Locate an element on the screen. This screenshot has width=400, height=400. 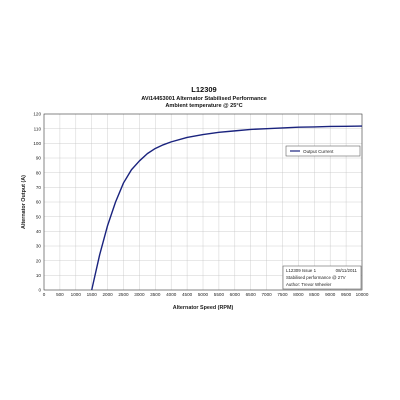
info-issue: L12309 Issue 1 is located at coordinates (301, 270).